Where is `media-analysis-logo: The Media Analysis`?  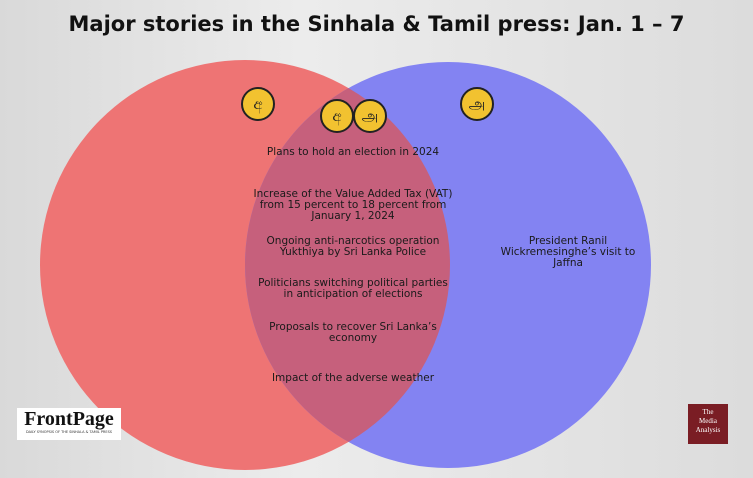
media-analysis-logo: The Media Analysis is located at coordinates (708, 424).